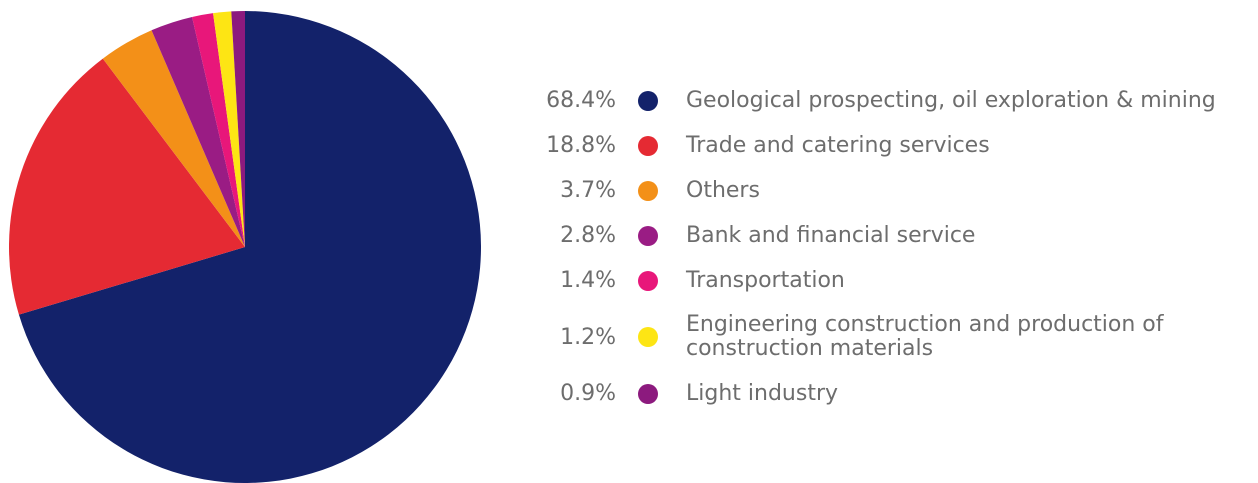  Describe the element at coordinates (588, 280) in the screenshot. I see `legend-value: 1.4%` at that location.